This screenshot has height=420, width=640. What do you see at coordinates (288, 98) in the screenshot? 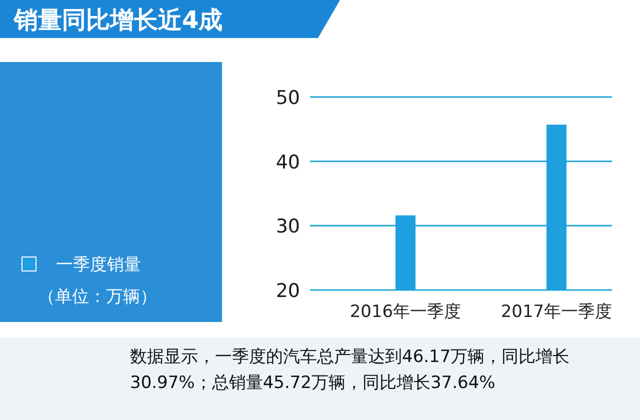
I see `y-tick-label: 50` at bounding box center [288, 98].